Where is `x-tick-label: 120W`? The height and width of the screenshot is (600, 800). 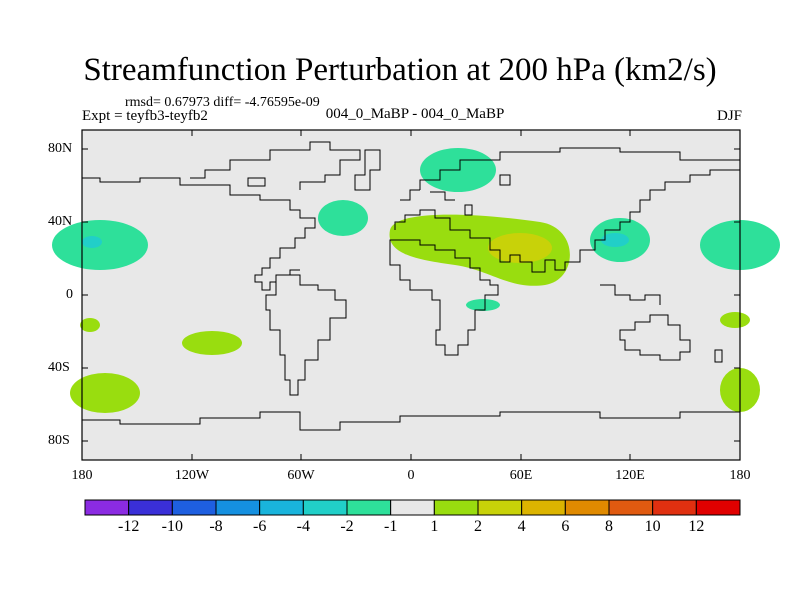
x-tick-label: 120W is located at coordinates (192, 475).